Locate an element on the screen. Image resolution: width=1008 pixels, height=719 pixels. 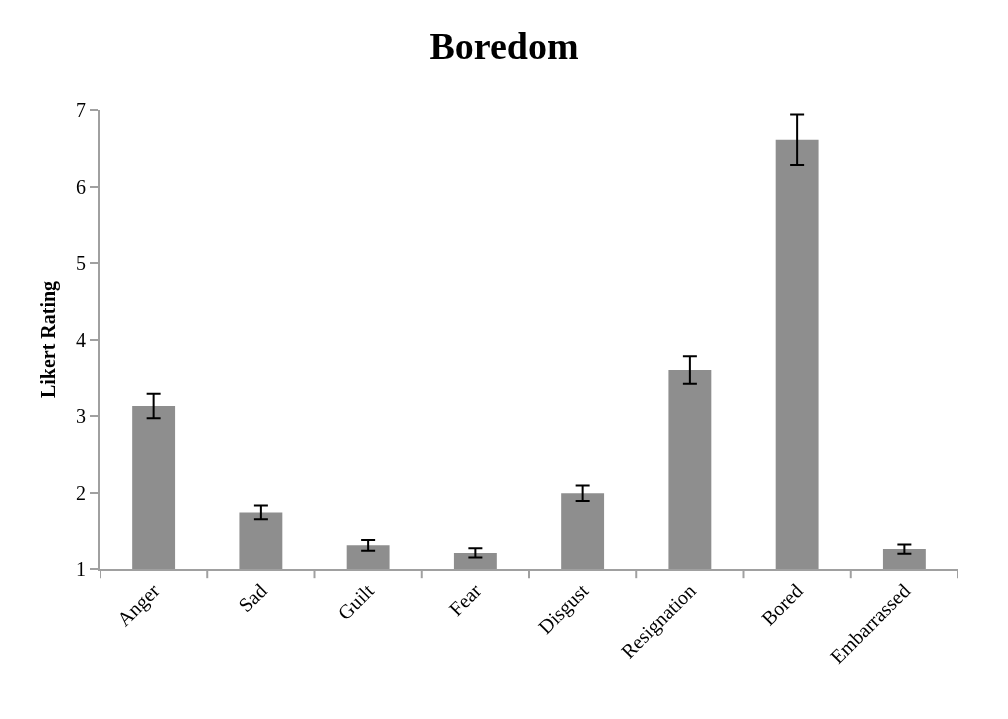
x-tick-label: Sad is located at coordinates (252, 598).